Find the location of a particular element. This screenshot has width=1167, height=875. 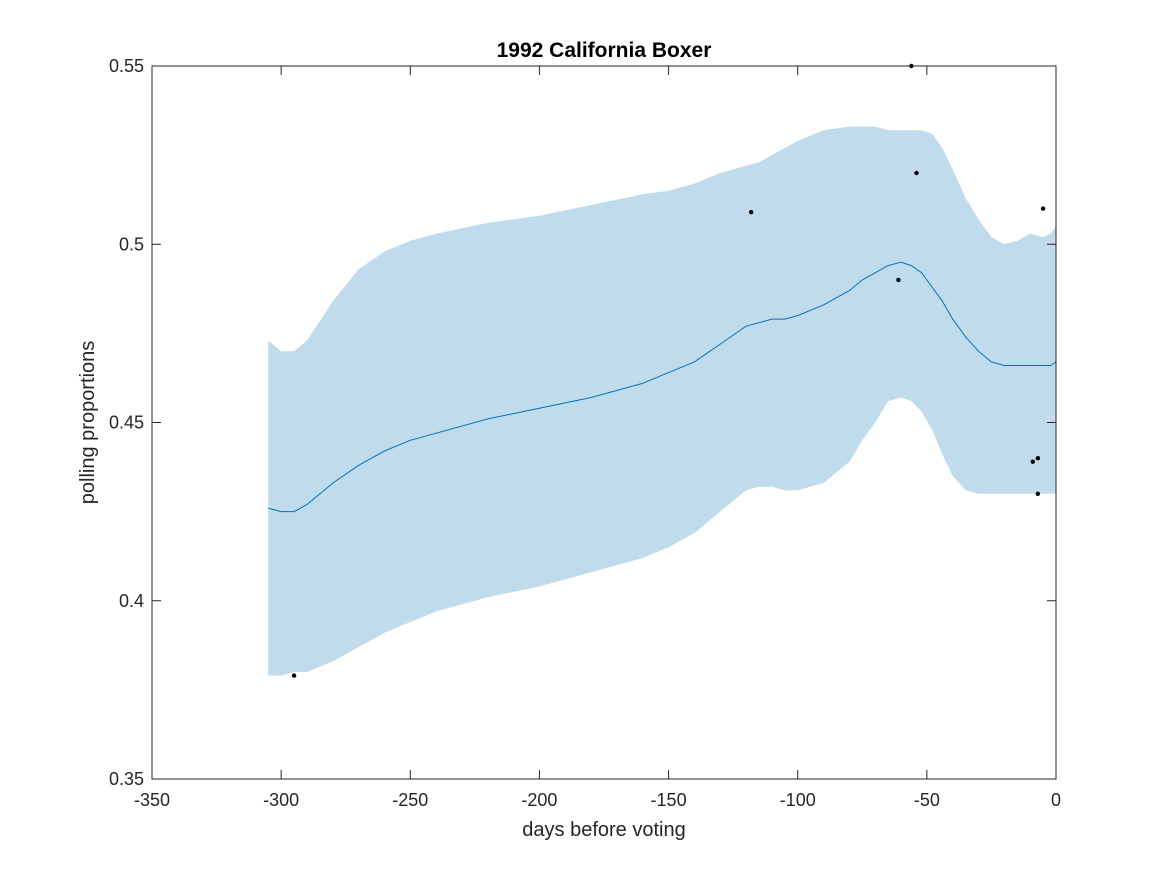

x-axis-label: days before voting is located at coordinates (603, 830).